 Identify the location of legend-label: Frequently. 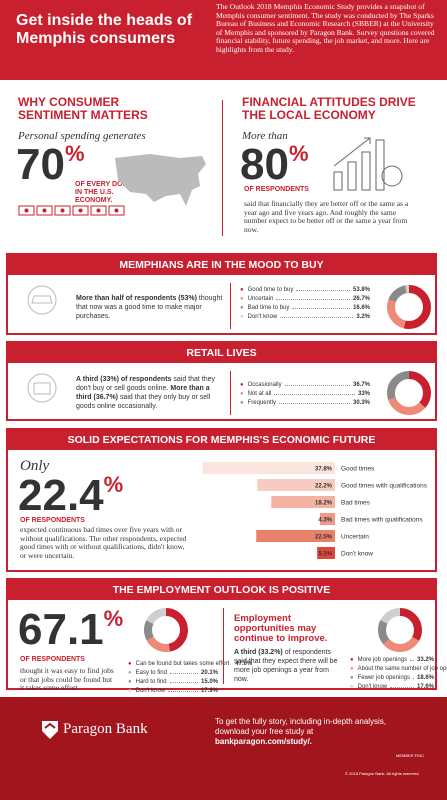
(261, 403).